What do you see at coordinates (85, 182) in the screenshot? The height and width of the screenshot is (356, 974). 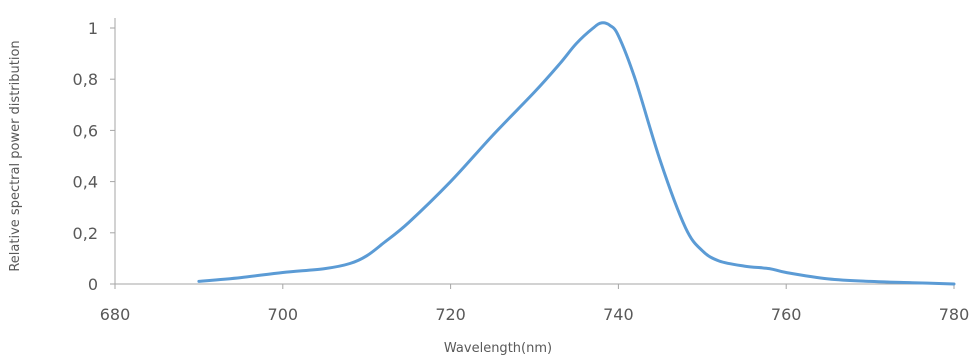 I see `y-tick-label: 0,4` at bounding box center [85, 182].